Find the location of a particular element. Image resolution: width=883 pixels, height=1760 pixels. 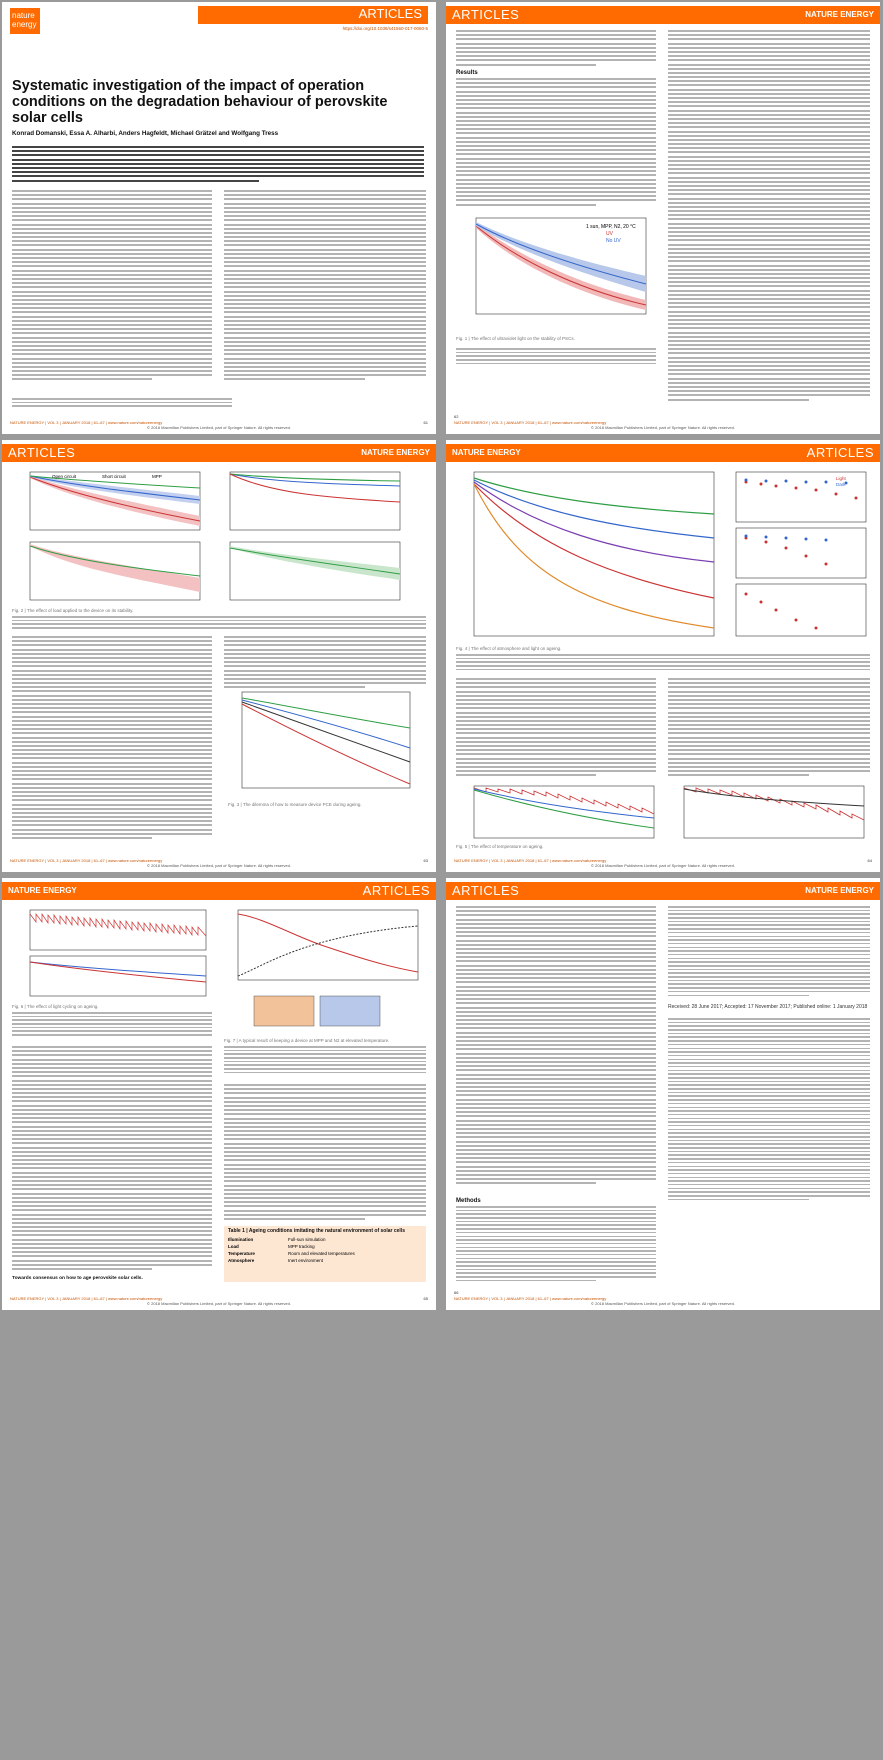

figure-2: Open circuit Short circuit MPP is located at coordinates (219, 537).